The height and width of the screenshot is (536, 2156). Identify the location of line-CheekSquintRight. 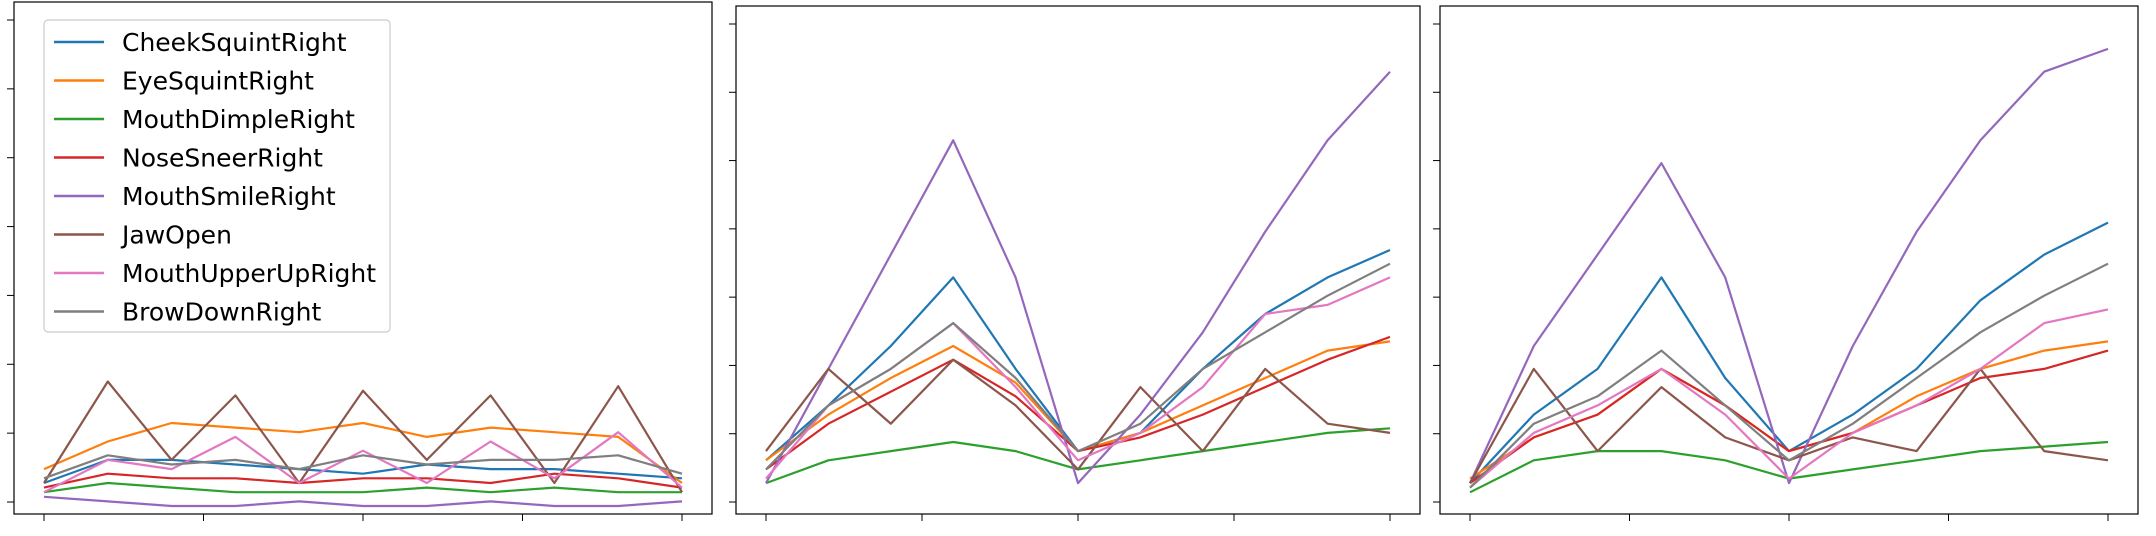
(363, 471).